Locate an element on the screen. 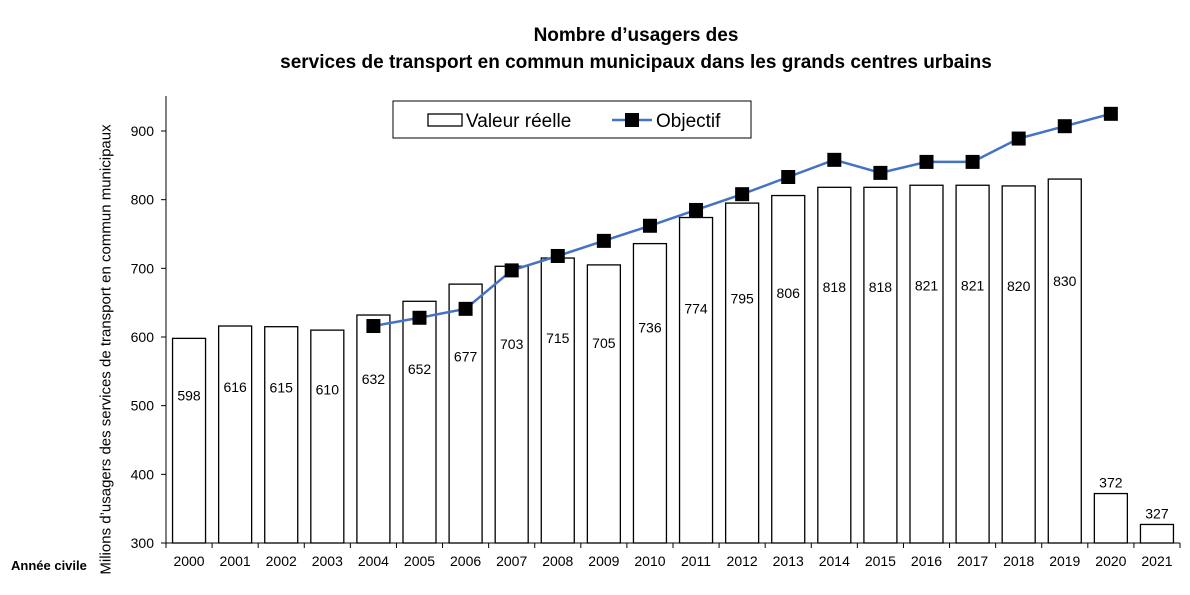  x-tick-label: 2013 is located at coordinates (788, 561).